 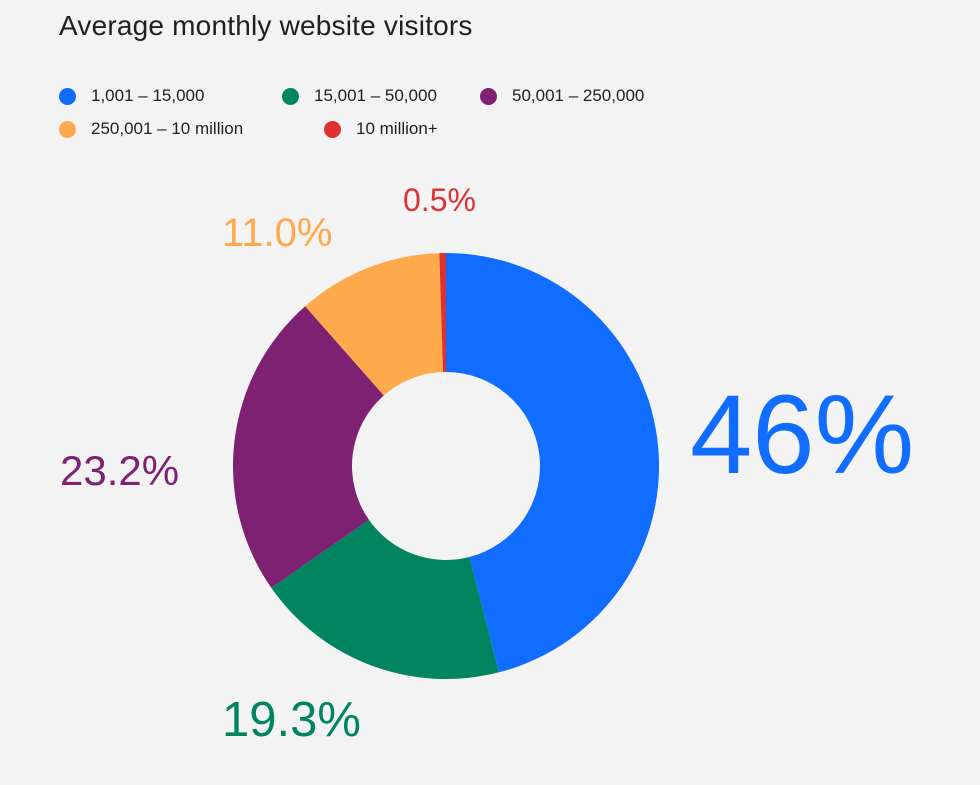 I want to click on data-label-1001-15000: 46%, so click(x=802, y=434).